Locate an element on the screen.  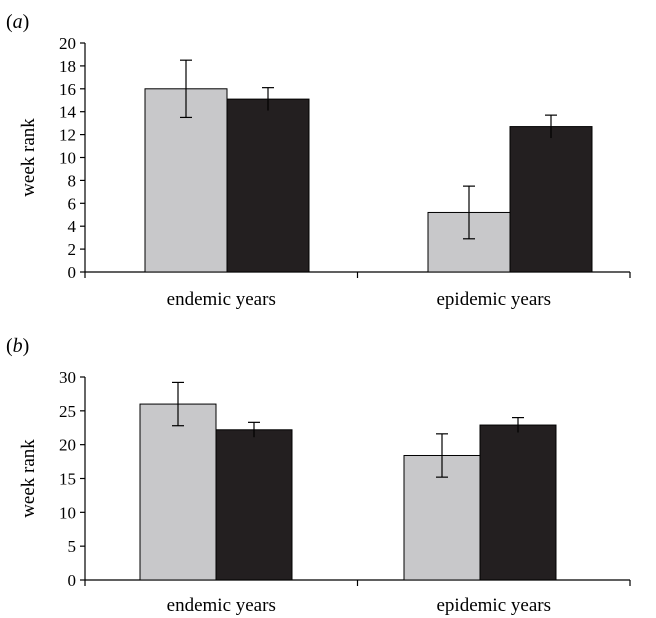
panel-letter: a is located at coordinates (18, 22).